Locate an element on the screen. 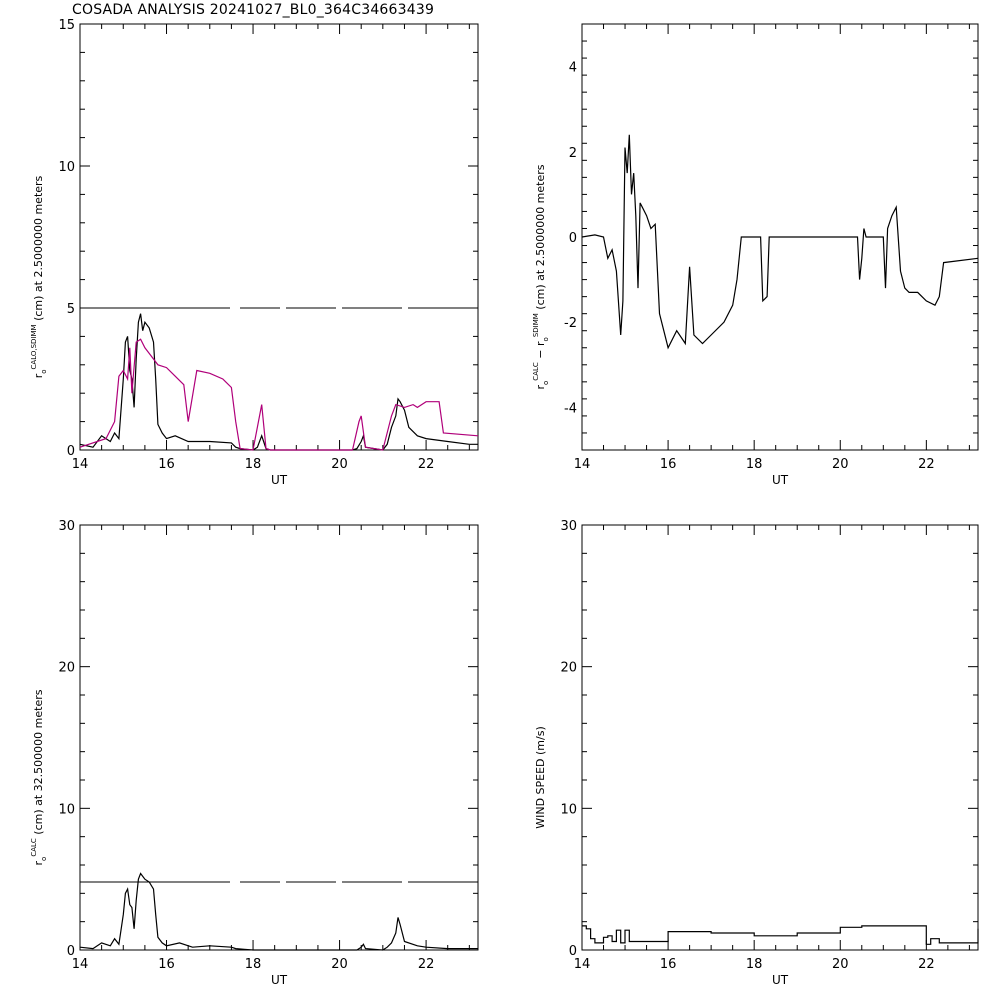 The width and height of the screenshot is (1000, 1000). y-tick-label: 15 is located at coordinates (66, 25).